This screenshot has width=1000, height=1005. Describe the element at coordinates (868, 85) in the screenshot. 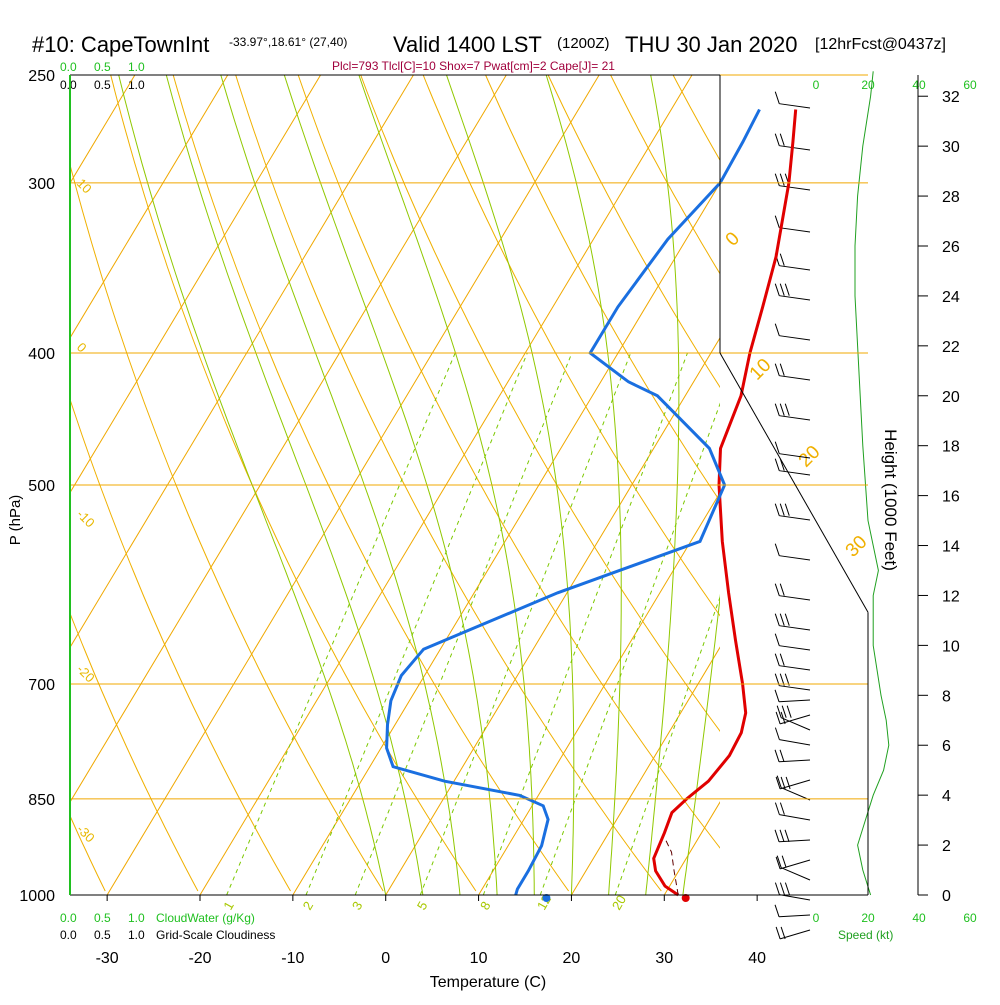

I see `speed-tick-top-1: 20` at that location.